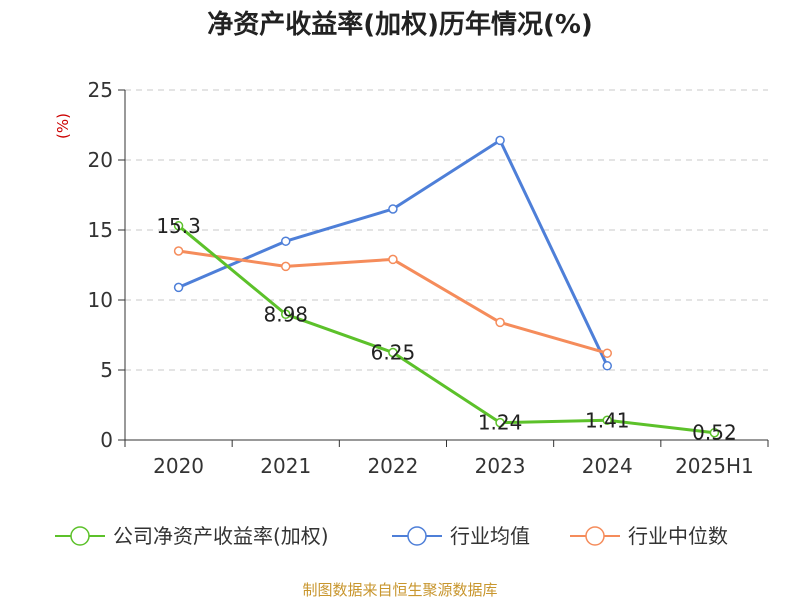  I want to click on x-tick-label: 2021, so click(285, 466).